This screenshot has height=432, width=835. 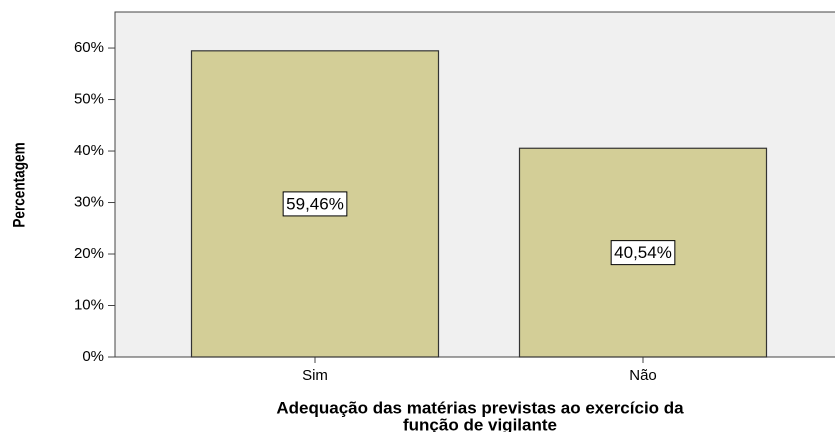 I want to click on y-tick-label: 20%, so click(x=89, y=253).